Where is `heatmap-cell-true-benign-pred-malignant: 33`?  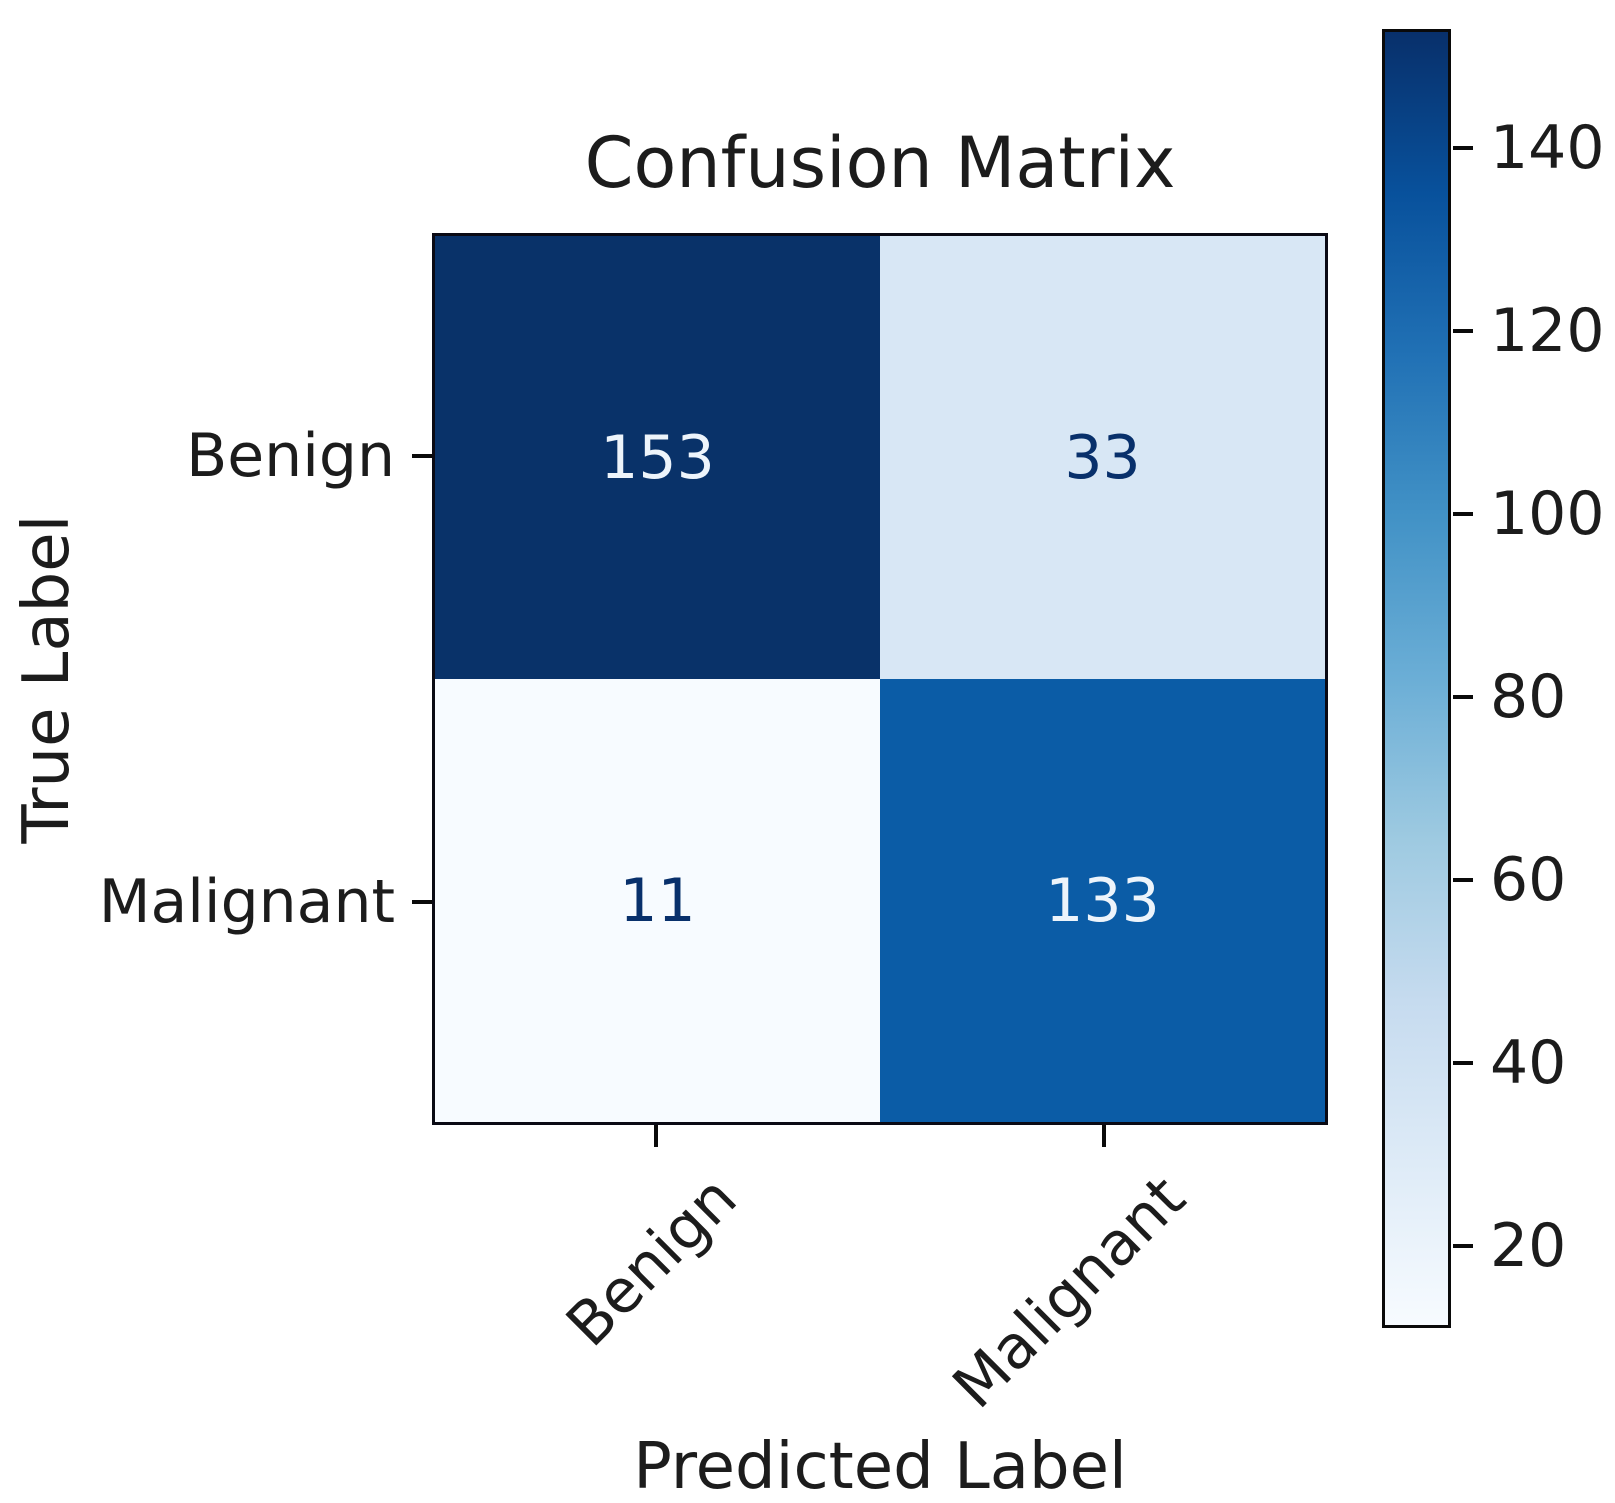
heatmap-cell-true-benign-pred-malignant: 33 is located at coordinates (1102, 457).